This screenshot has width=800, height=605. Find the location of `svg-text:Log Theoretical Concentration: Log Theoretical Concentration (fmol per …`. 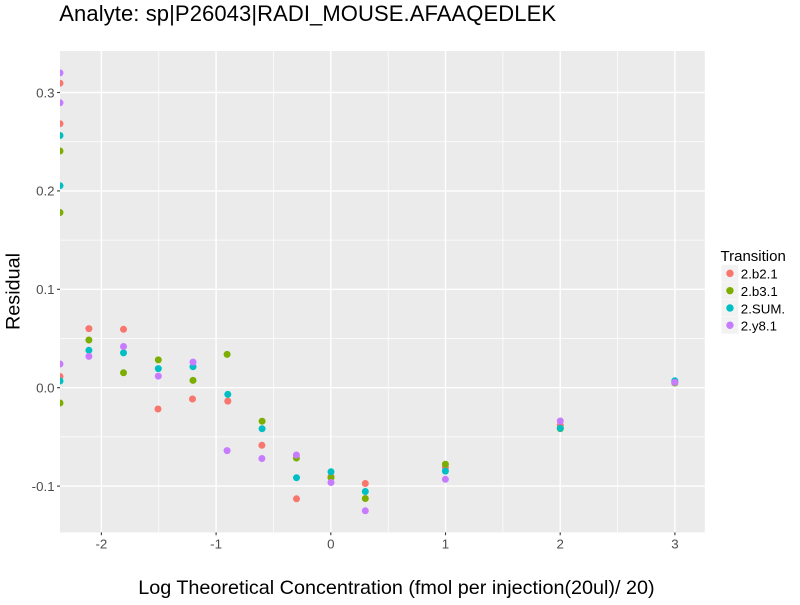

svg-text:Log Theoretical Concentration: Log Theoretical Concentration (fmol per … is located at coordinates (396, 588).